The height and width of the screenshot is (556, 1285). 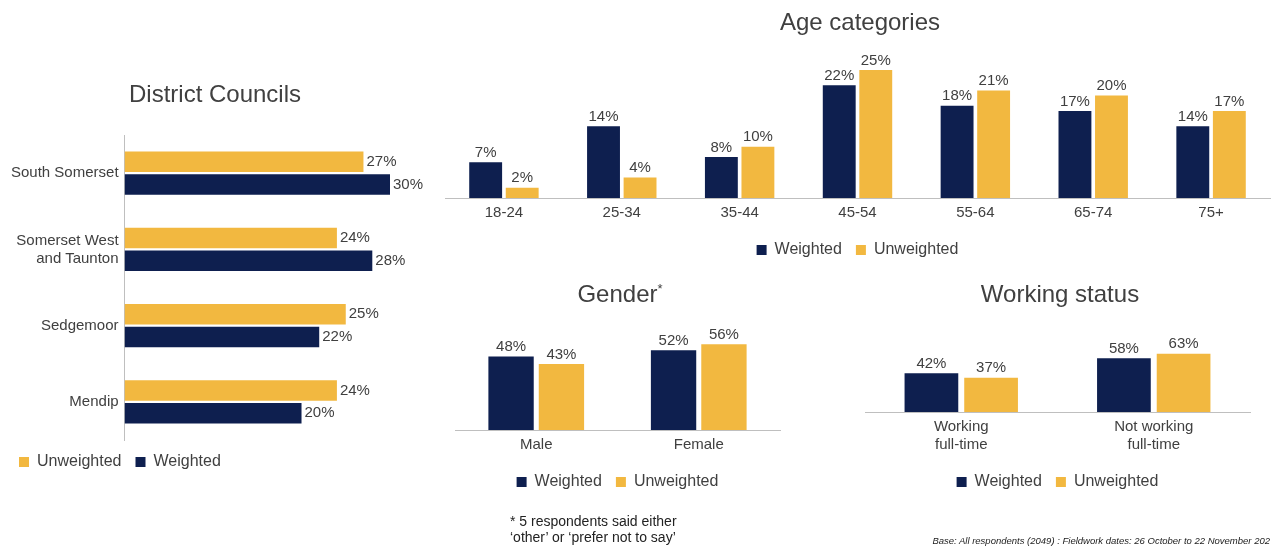 I want to click on text: * 5 respondents said either ‘other’ or ‘prefer not to say’, so click(x=594, y=529).